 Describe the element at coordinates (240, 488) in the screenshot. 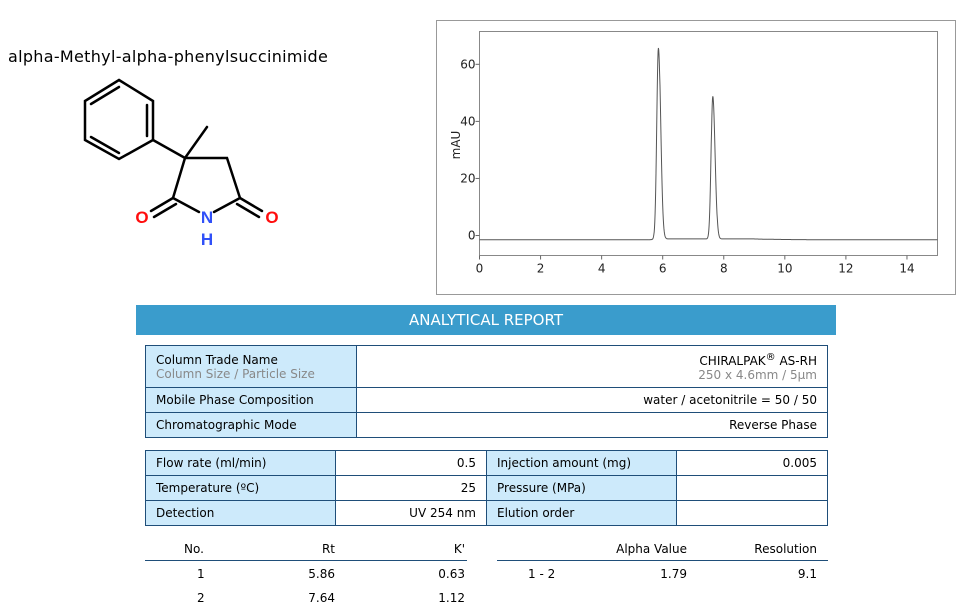

I see `condition-label: Temperature (ºC)` at that location.